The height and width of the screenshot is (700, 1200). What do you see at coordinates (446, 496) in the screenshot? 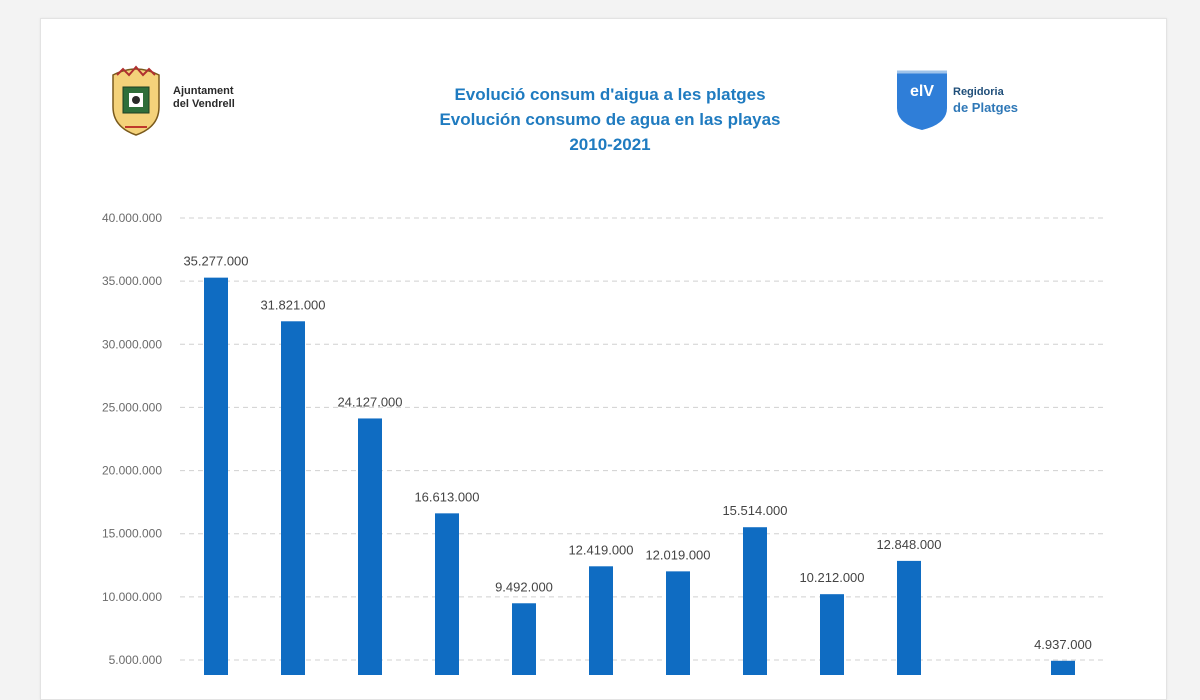
I see `data-label-2013: 16.613.000` at bounding box center [446, 496].